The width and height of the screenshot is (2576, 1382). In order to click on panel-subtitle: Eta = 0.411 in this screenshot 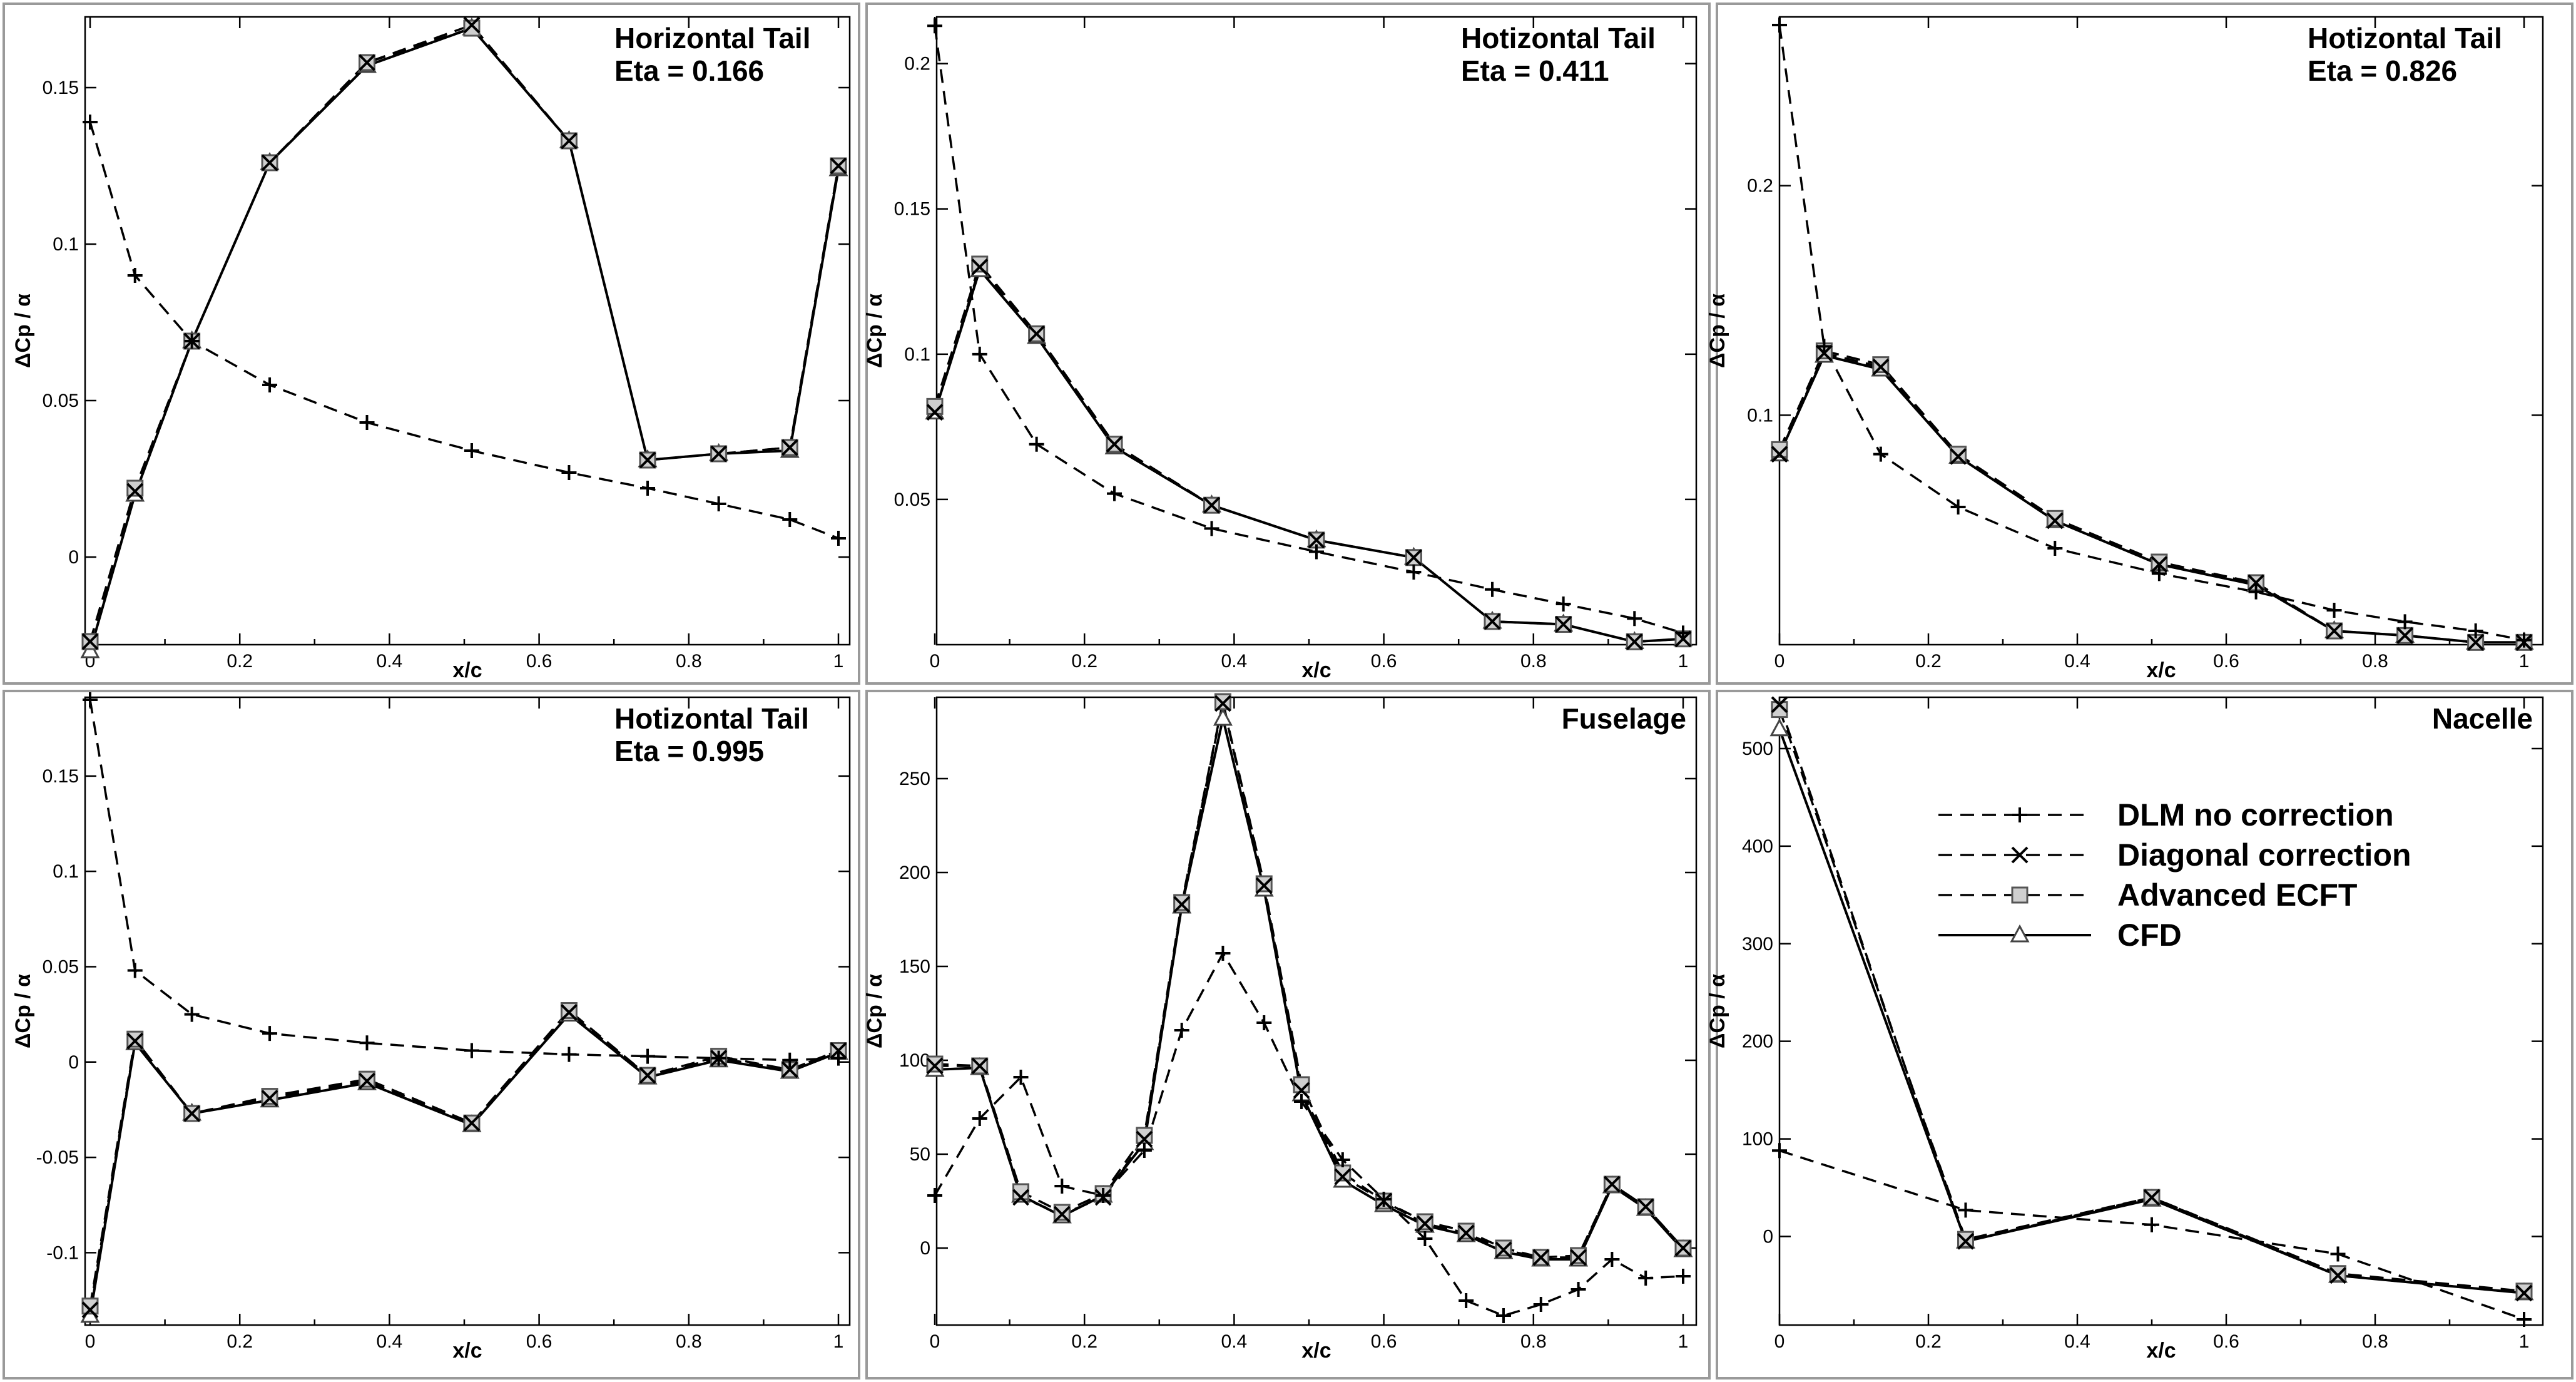, I will do `click(1535, 70)`.